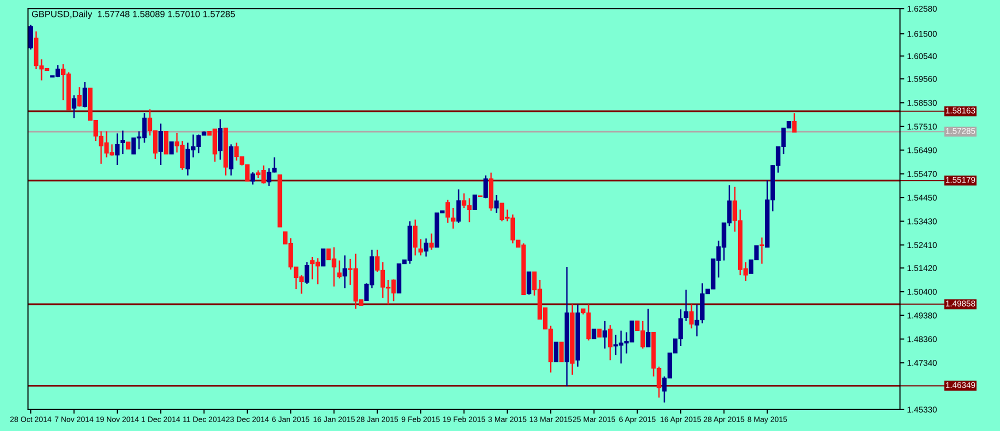 The image size is (1000, 431). Describe the element at coordinates (961, 303) in the screenshot. I see `ref-line-label: 1.49858` at that location.